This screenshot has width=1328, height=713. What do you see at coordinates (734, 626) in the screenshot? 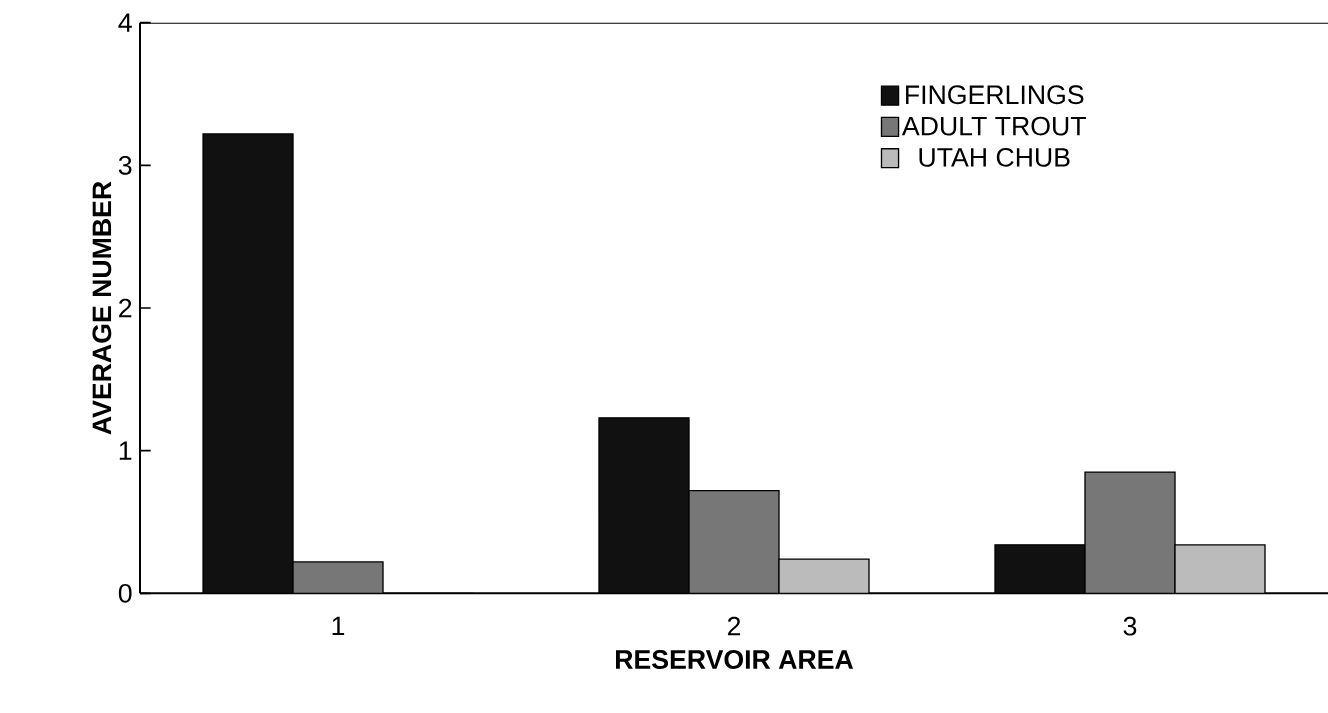
I see `x-tick-label: 2` at bounding box center [734, 626].